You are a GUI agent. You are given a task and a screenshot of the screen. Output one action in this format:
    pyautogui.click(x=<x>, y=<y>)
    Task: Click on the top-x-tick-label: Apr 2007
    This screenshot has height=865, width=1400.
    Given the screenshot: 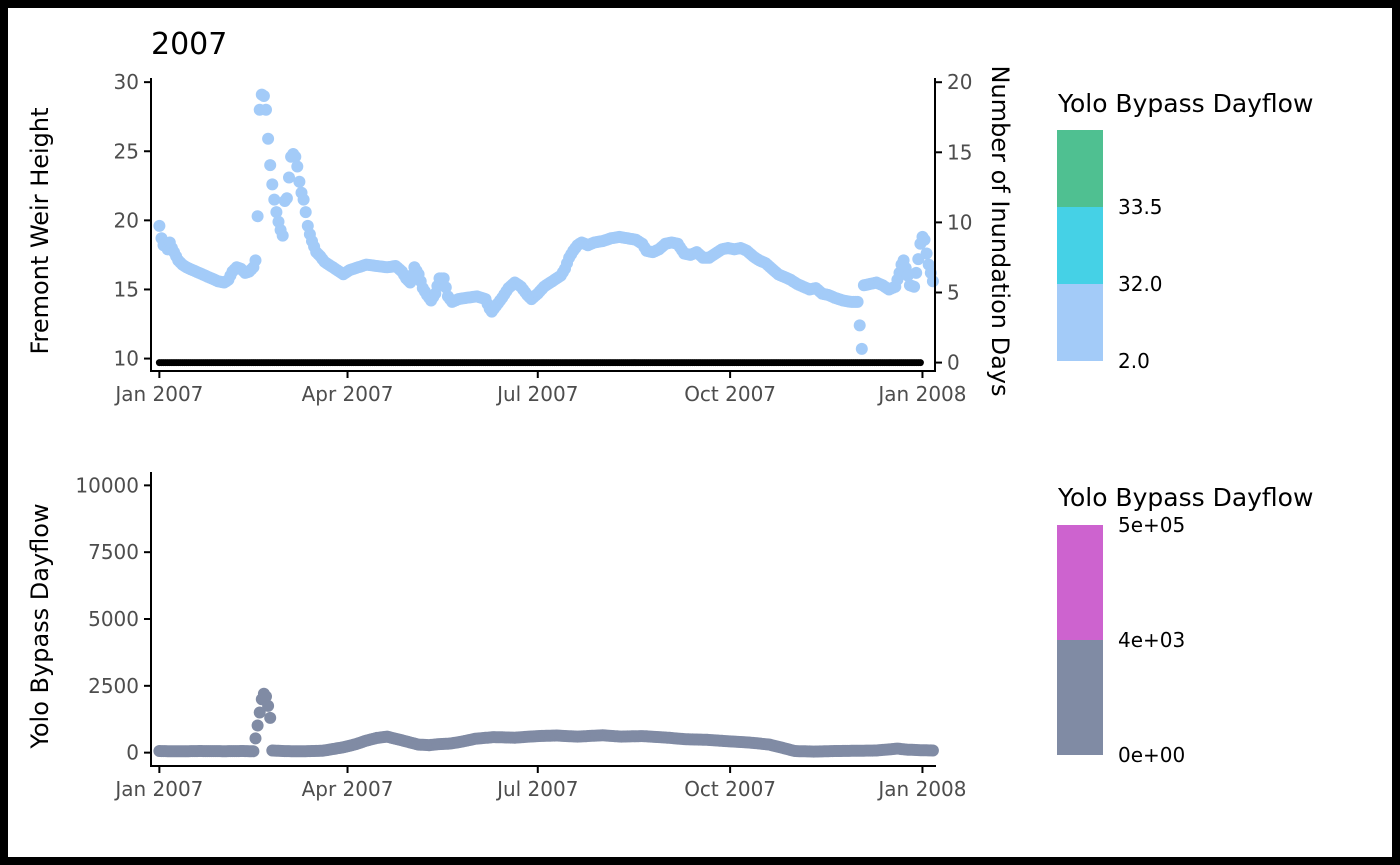 What is the action you would take?
    pyautogui.click(x=348, y=394)
    